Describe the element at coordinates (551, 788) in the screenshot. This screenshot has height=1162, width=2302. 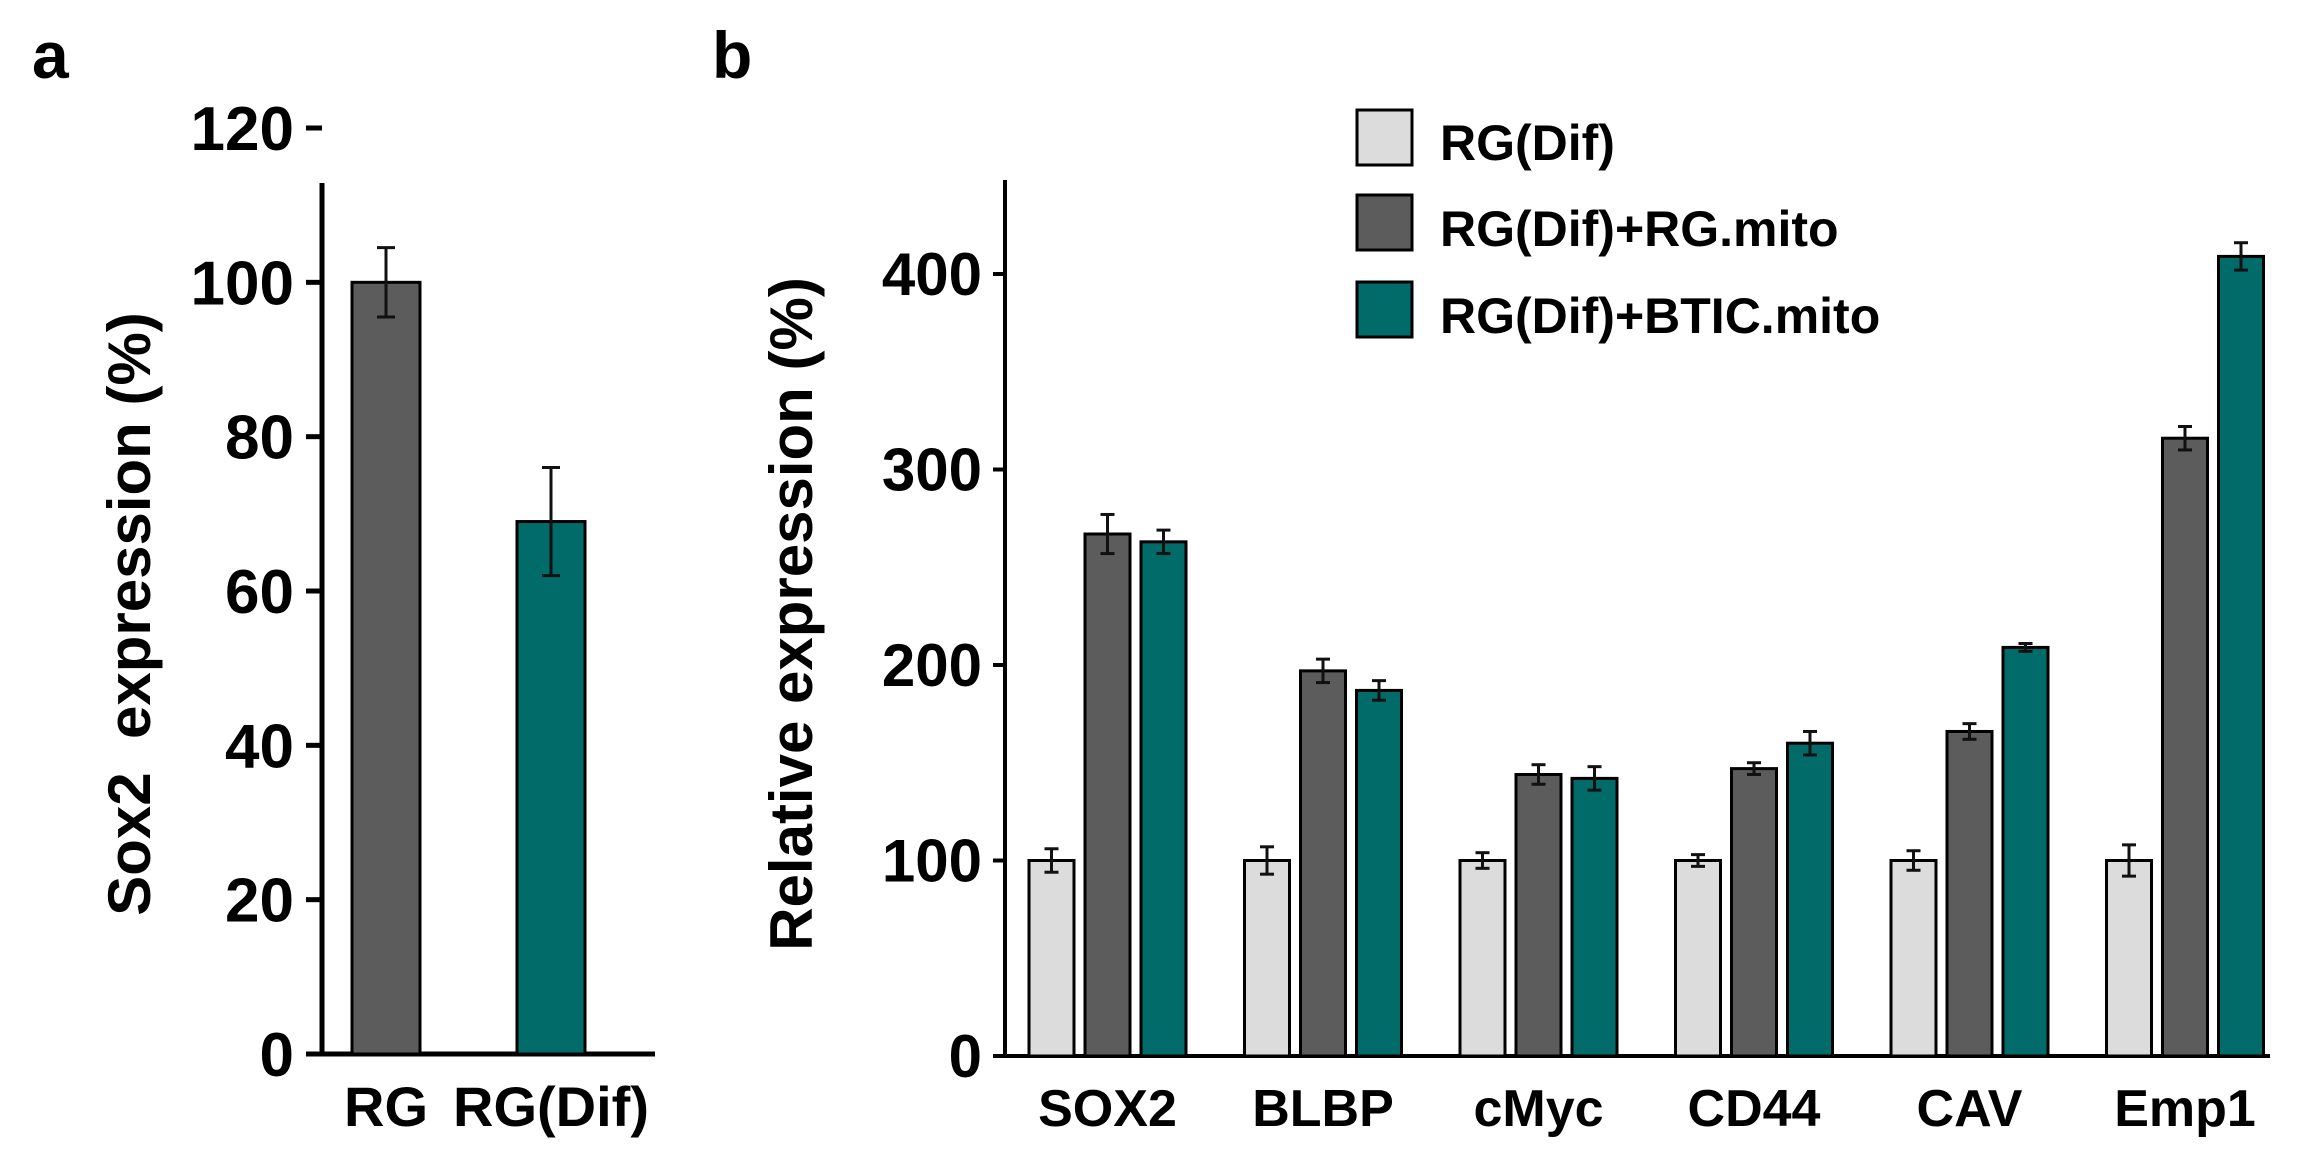
I see `chart-a-bar-rg-dif` at that location.